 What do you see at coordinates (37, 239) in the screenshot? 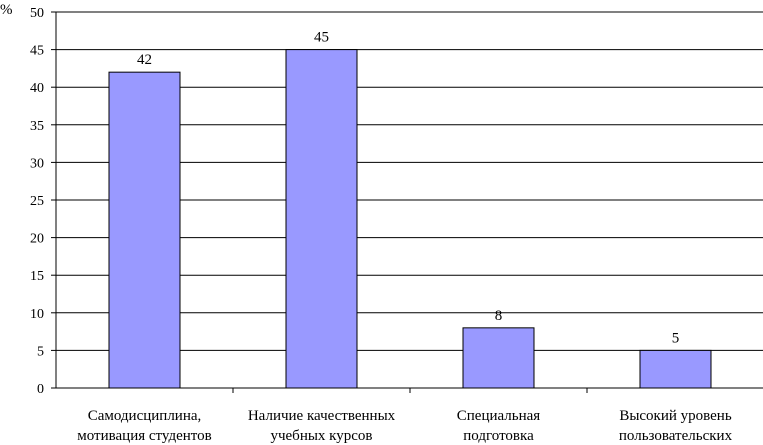
I see `y-tick-label: 20` at bounding box center [37, 239].